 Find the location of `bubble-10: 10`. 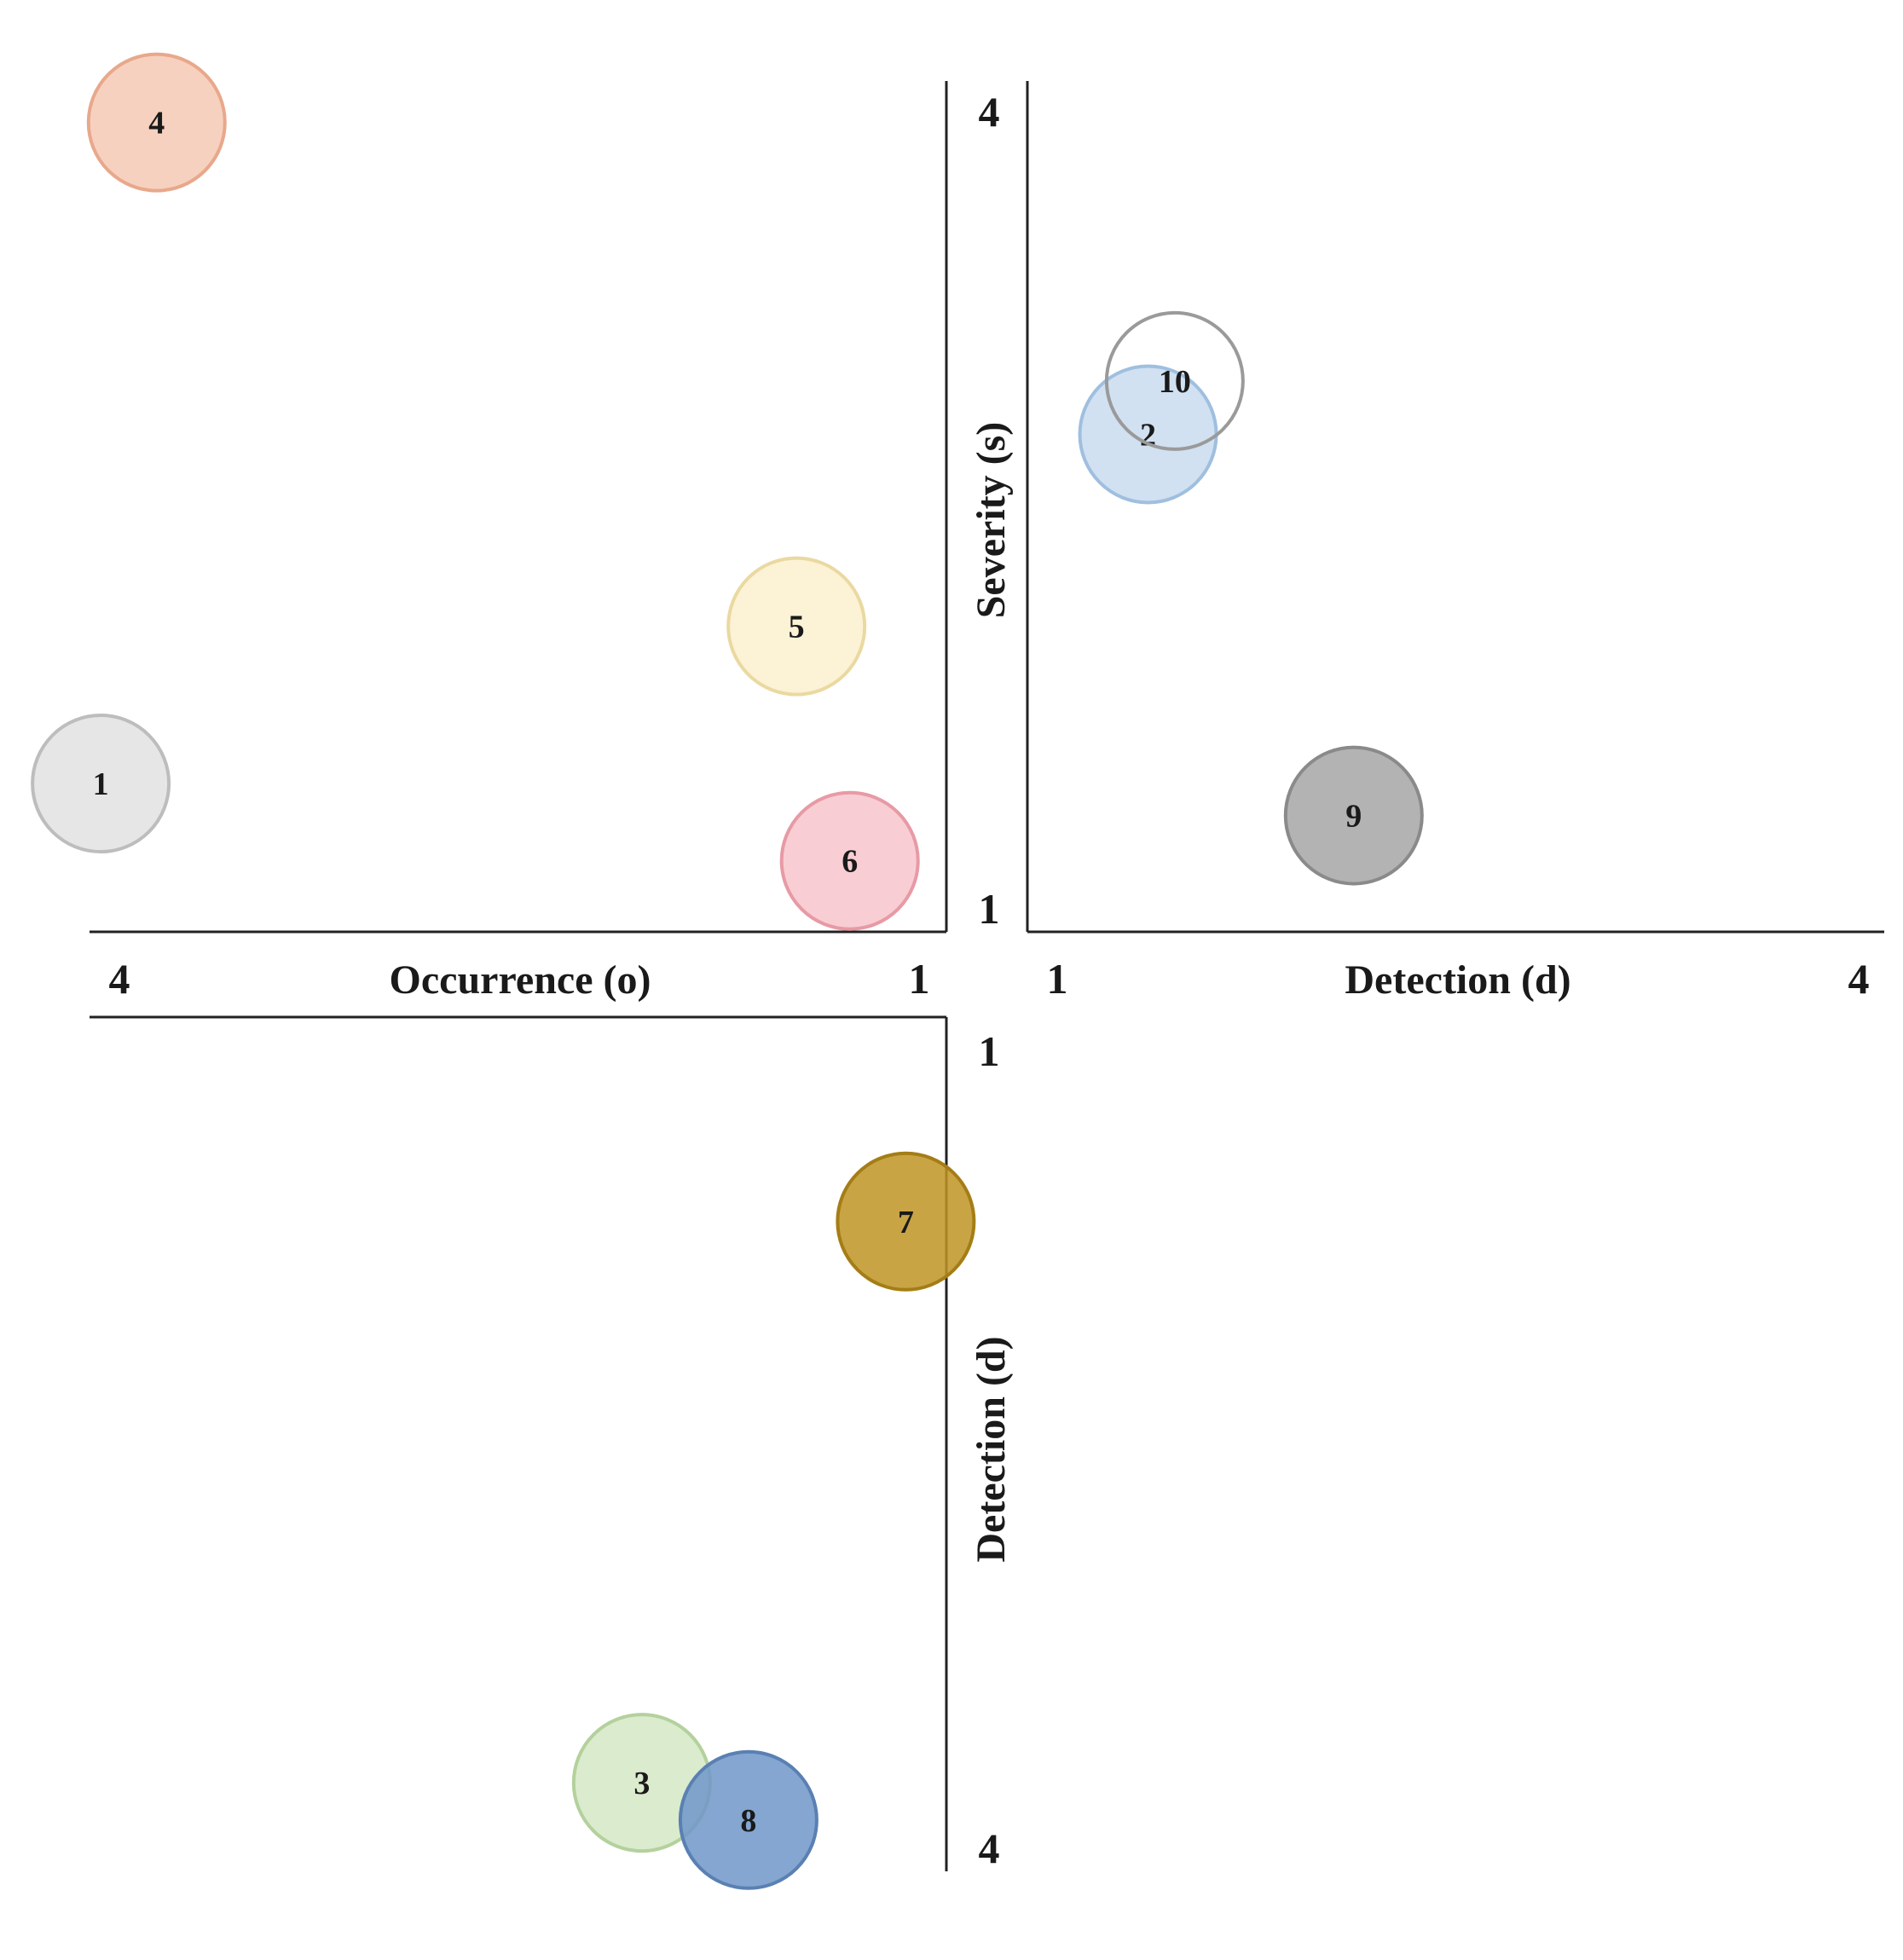

bubble-10: 10 is located at coordinates (1174, 380).